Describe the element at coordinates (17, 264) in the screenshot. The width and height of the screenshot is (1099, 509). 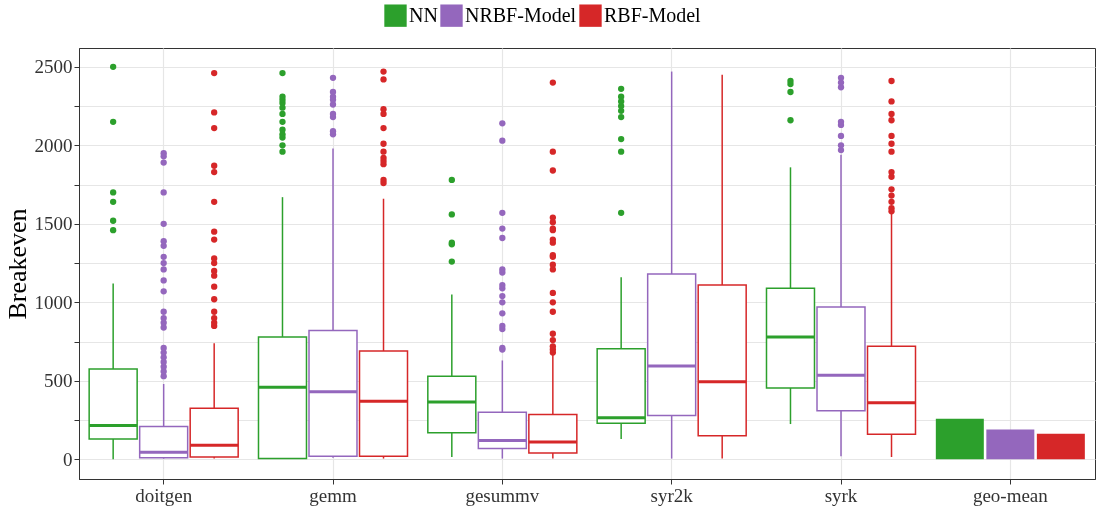
I see `y-axis-title: Breakeven` at that location.